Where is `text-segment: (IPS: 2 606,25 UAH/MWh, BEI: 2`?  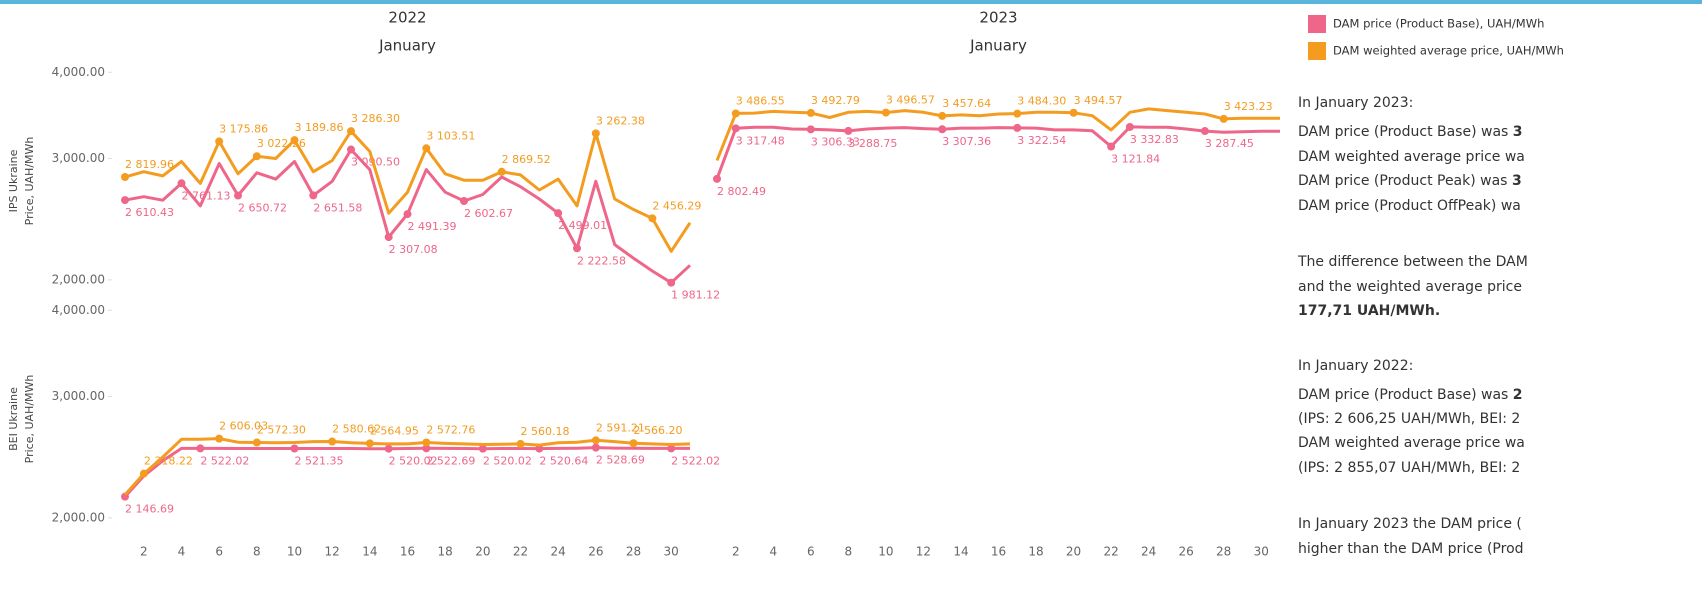 text-segment: (IPS: 2 606,25 UAH/MWh, BEI: 2 is located at coordinates (1409, 419).